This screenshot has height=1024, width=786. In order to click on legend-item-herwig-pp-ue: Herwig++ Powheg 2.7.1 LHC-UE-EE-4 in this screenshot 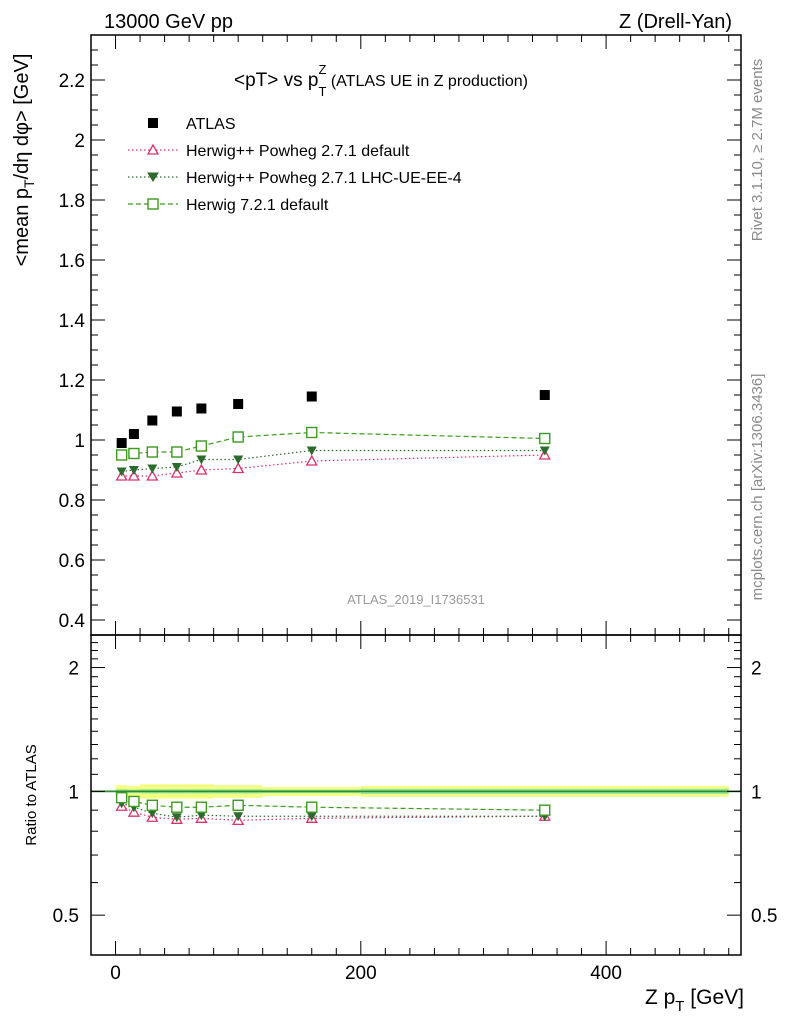, I will do `click(295, 178)`.